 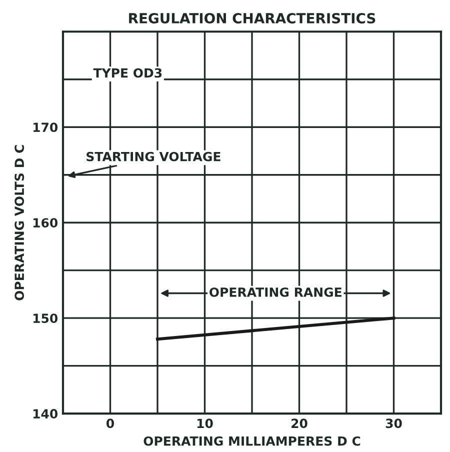 What do you see at coordinates (205, 423) in the screenshot?
I see `x-tick-label: 10` at bounding box center [205, 423].